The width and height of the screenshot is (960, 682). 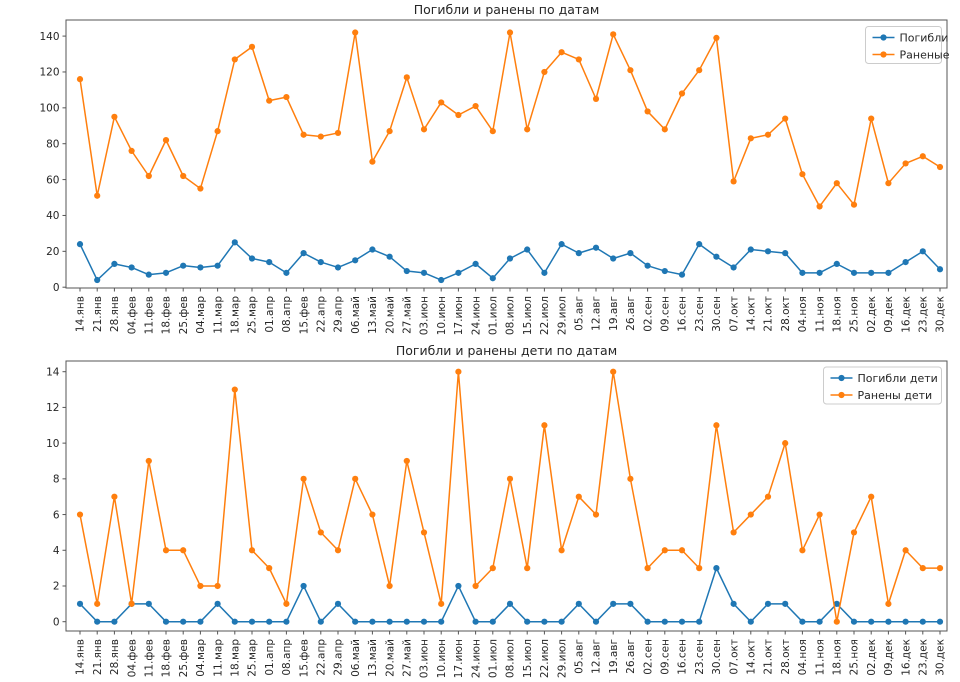 I want to click on x-tick-label: 11.мар, so click(x=218, y=315).